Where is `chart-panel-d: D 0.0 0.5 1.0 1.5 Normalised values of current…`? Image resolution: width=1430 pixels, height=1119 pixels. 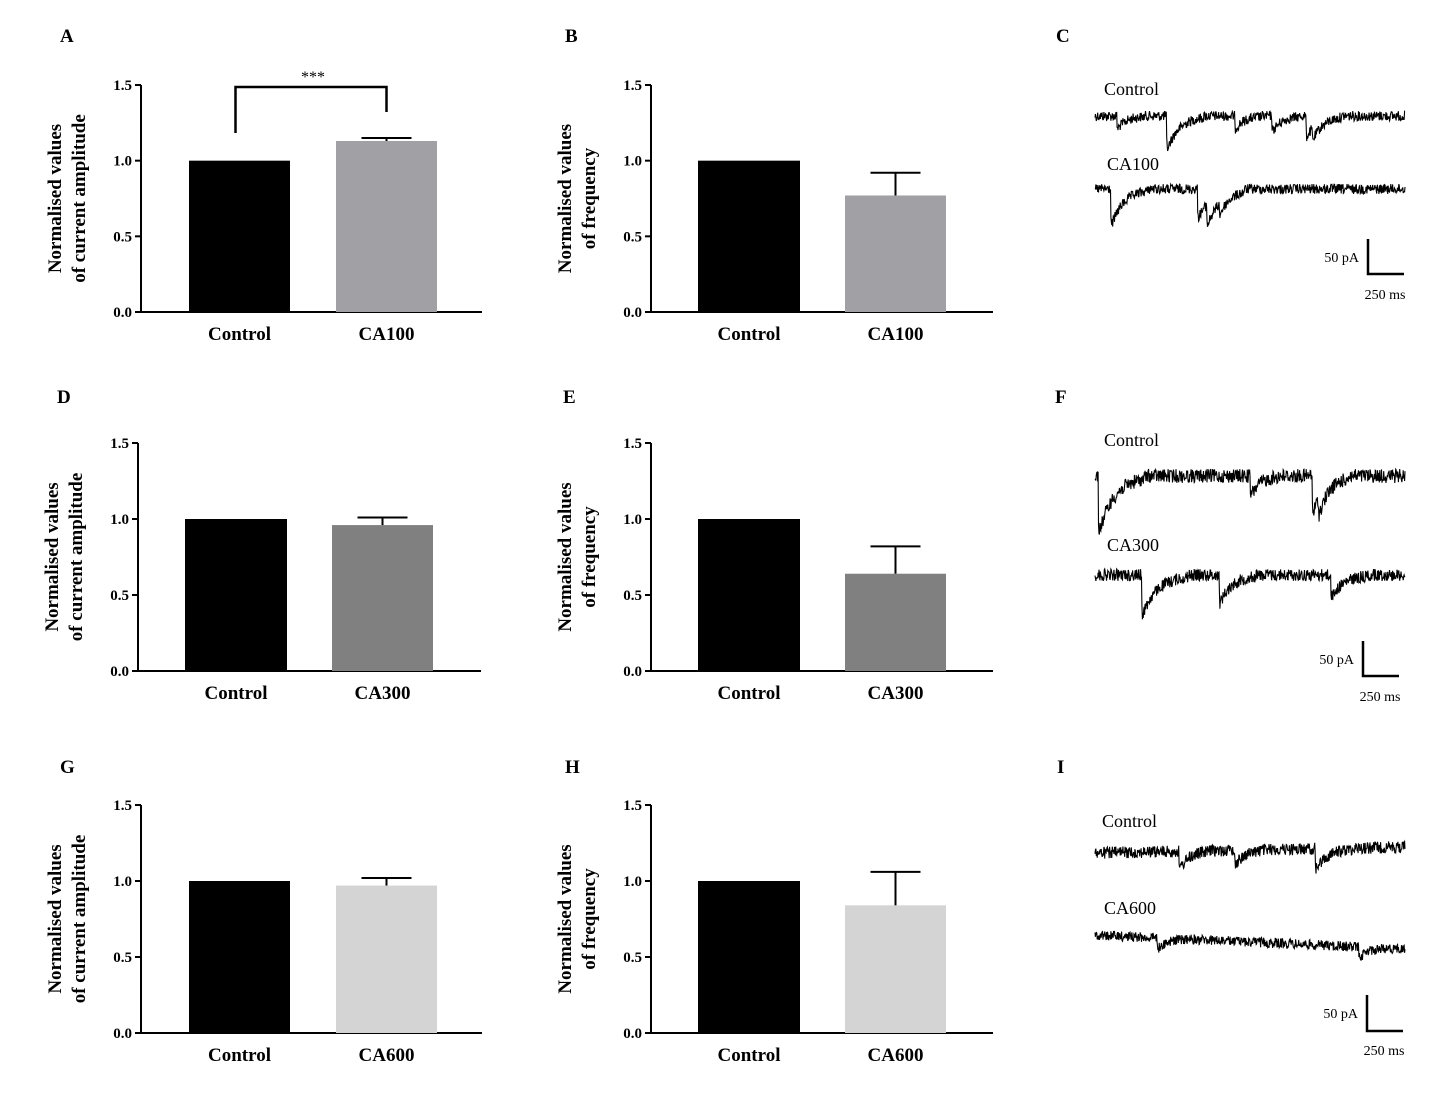
chart-panel-d: D 0.0 0.5 1.0 1.5 Normalised values of current… is located at coordinates (261, 545).